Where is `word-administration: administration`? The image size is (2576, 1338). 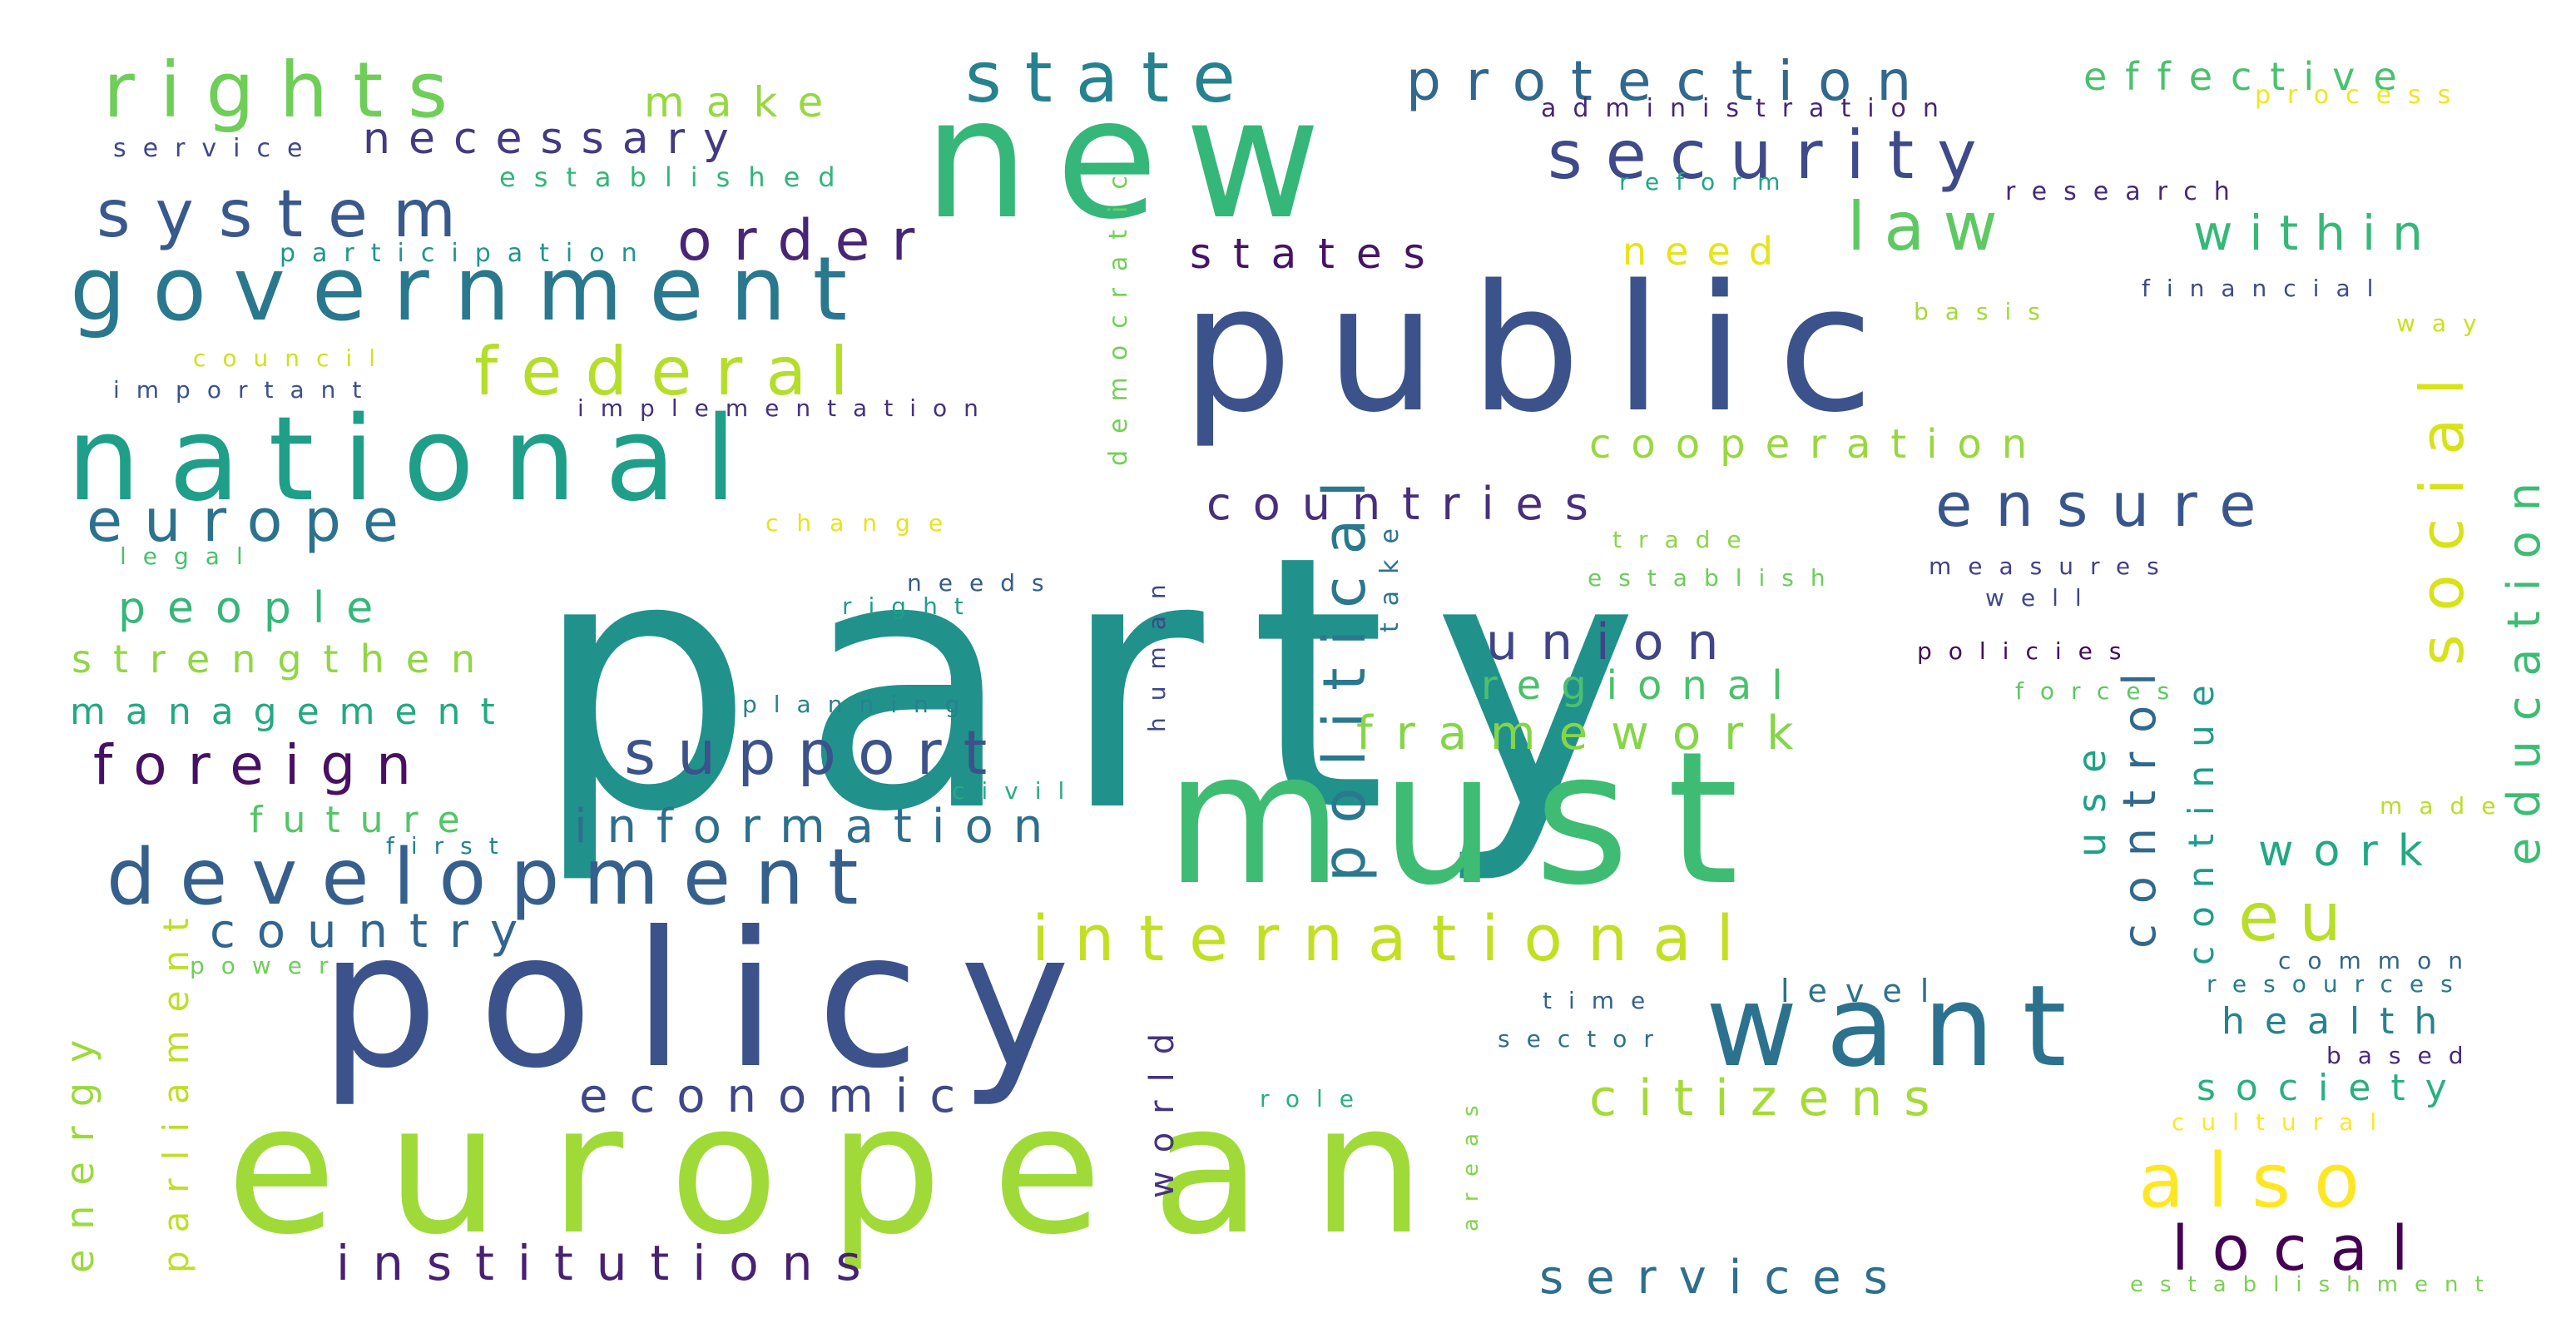 word-administration: administration is located at coordinates (1748, 108).